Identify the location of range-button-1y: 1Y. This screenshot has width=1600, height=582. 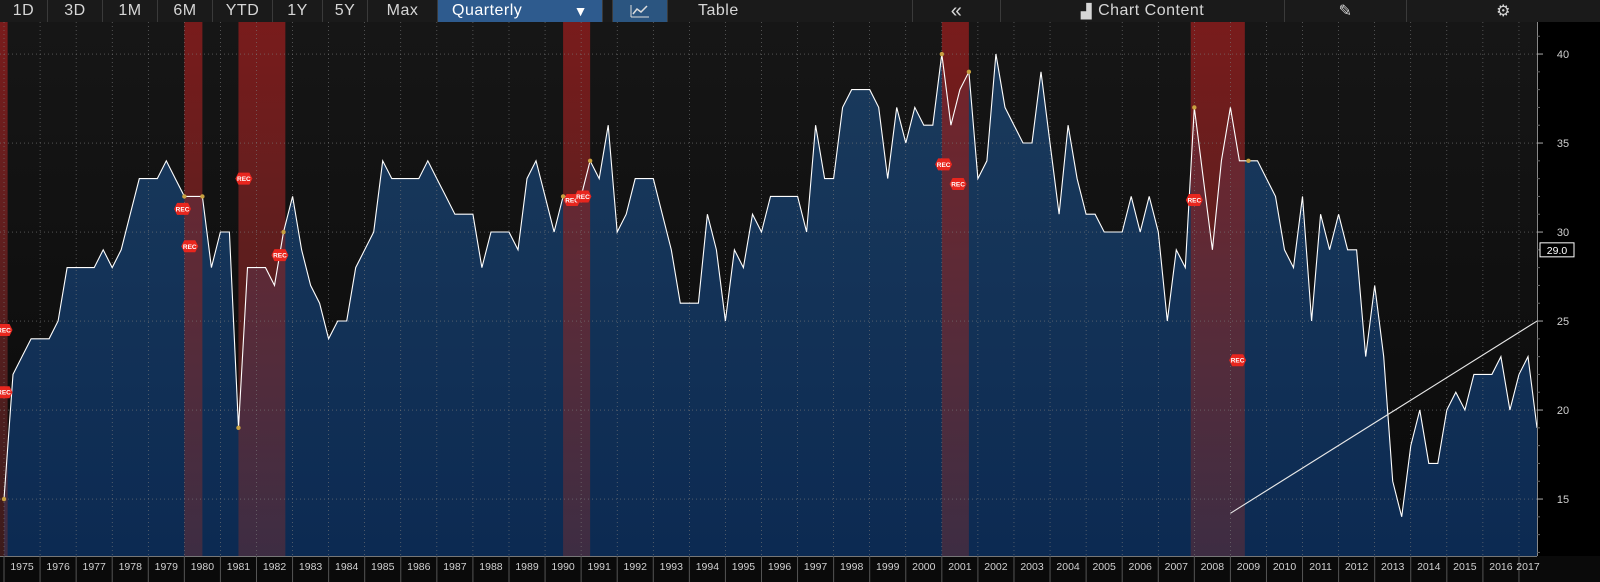
(298, 11).